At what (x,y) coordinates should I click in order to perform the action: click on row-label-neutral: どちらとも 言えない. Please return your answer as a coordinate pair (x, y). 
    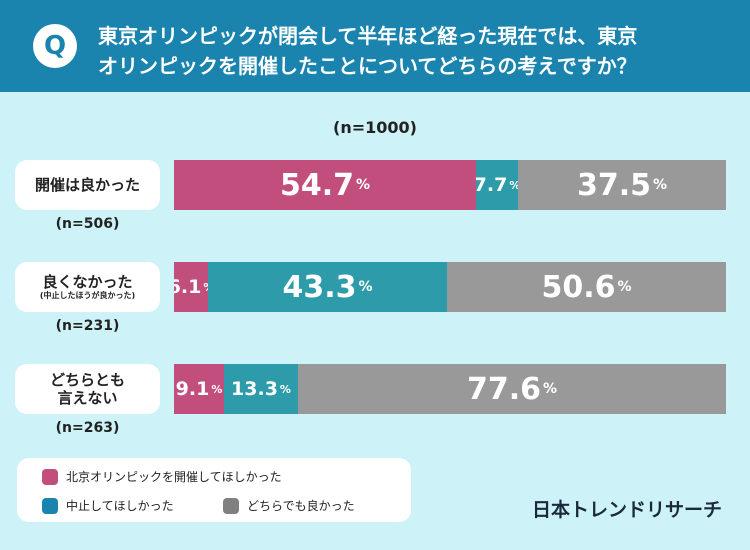
    Looking at the image, I should click on (87, 389).